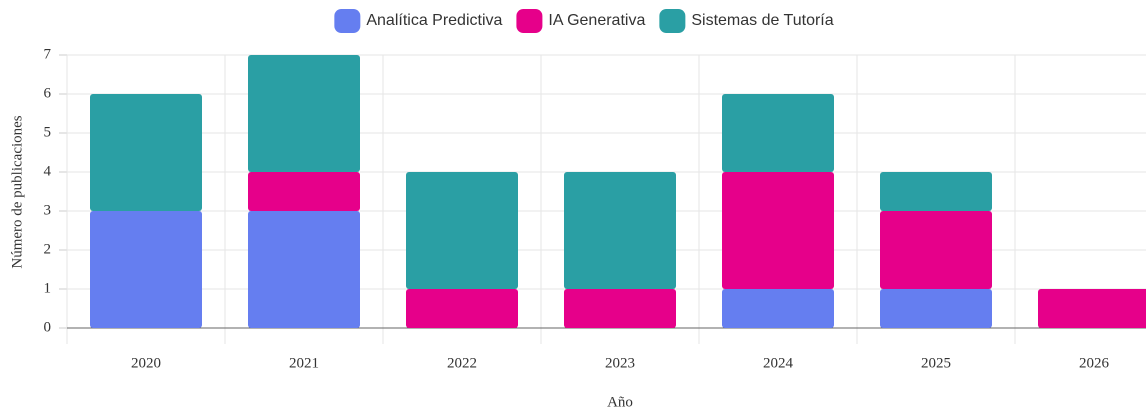 Image resolution: width=1146 pixels, height=414 pixels. I want to click on x-tick-label: 2023, so click(620, 363).